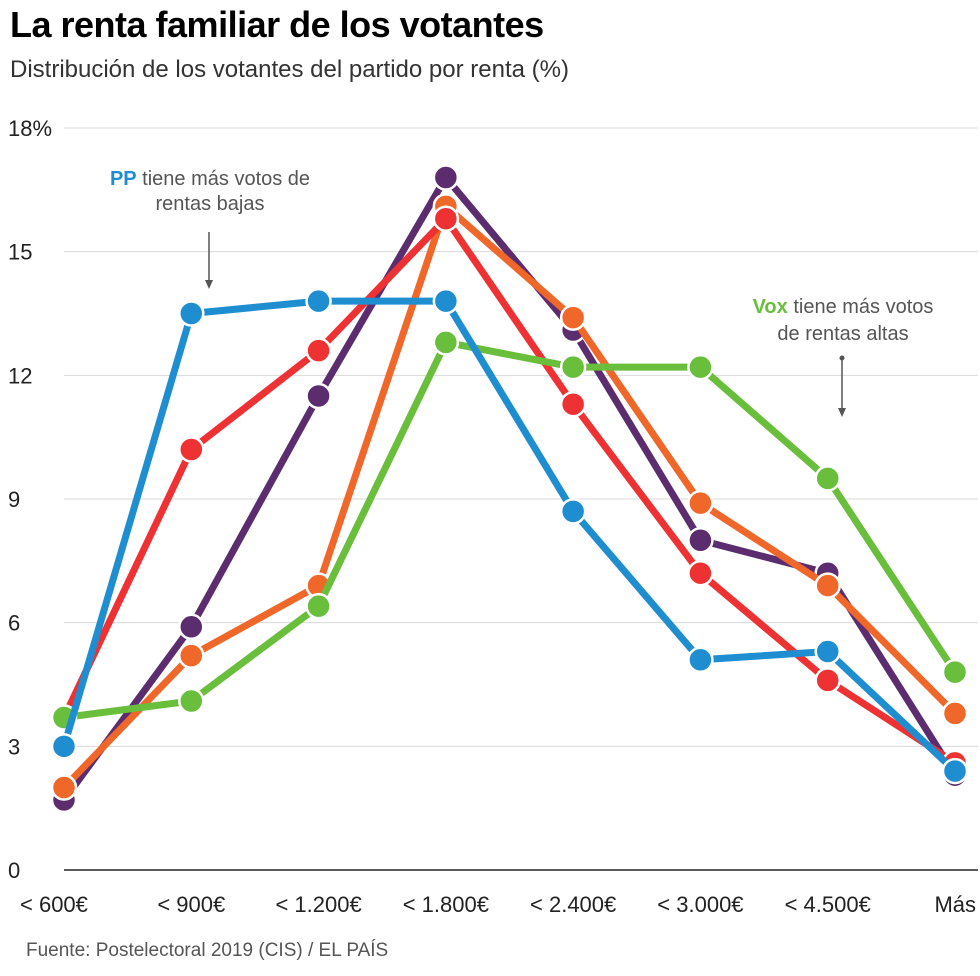 This screenshot has width=980, height=976. I want to click on x-tick-label: < 3.000€, so click(700, 904).